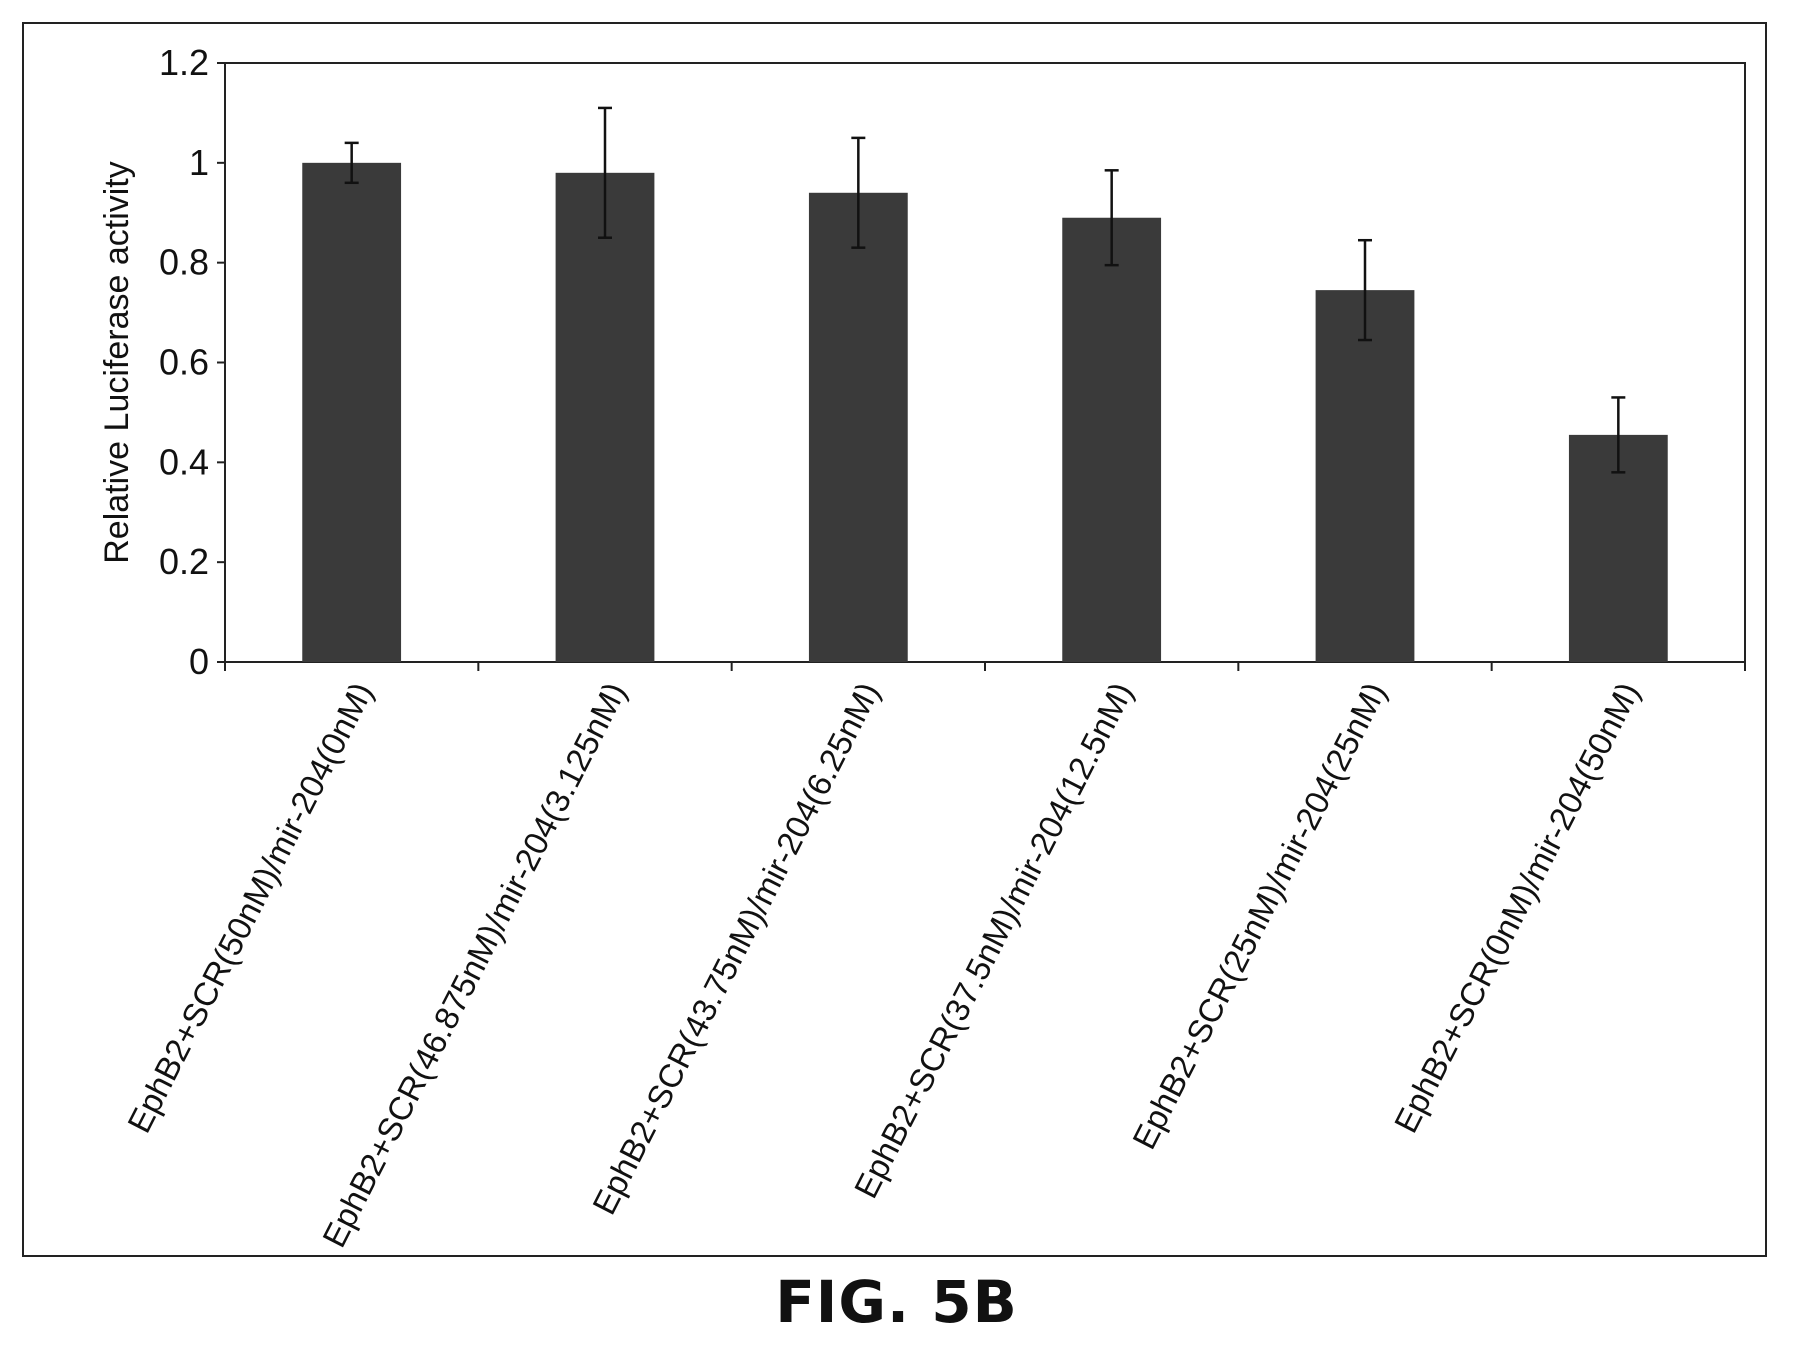  I want to click on x-category-label: EphB2+SCR(0nM)/mir-204(50nM), so click(1517, 907).